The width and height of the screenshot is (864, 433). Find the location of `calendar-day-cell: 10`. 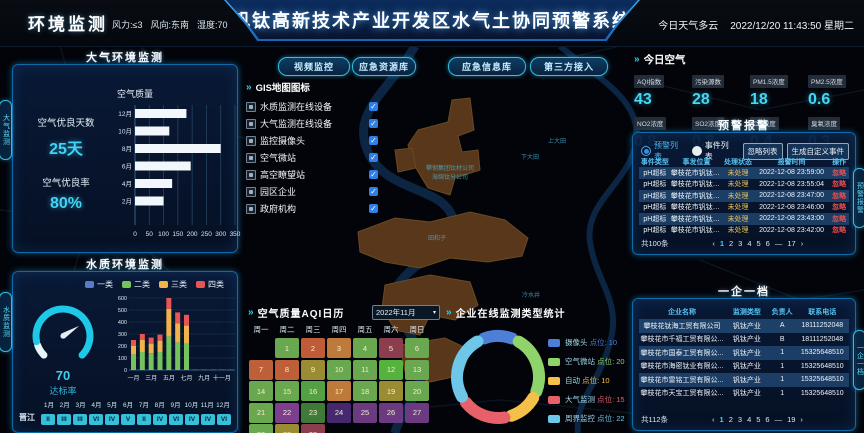

calendar-day-cell: 10 is located at coordinates (339, 369).